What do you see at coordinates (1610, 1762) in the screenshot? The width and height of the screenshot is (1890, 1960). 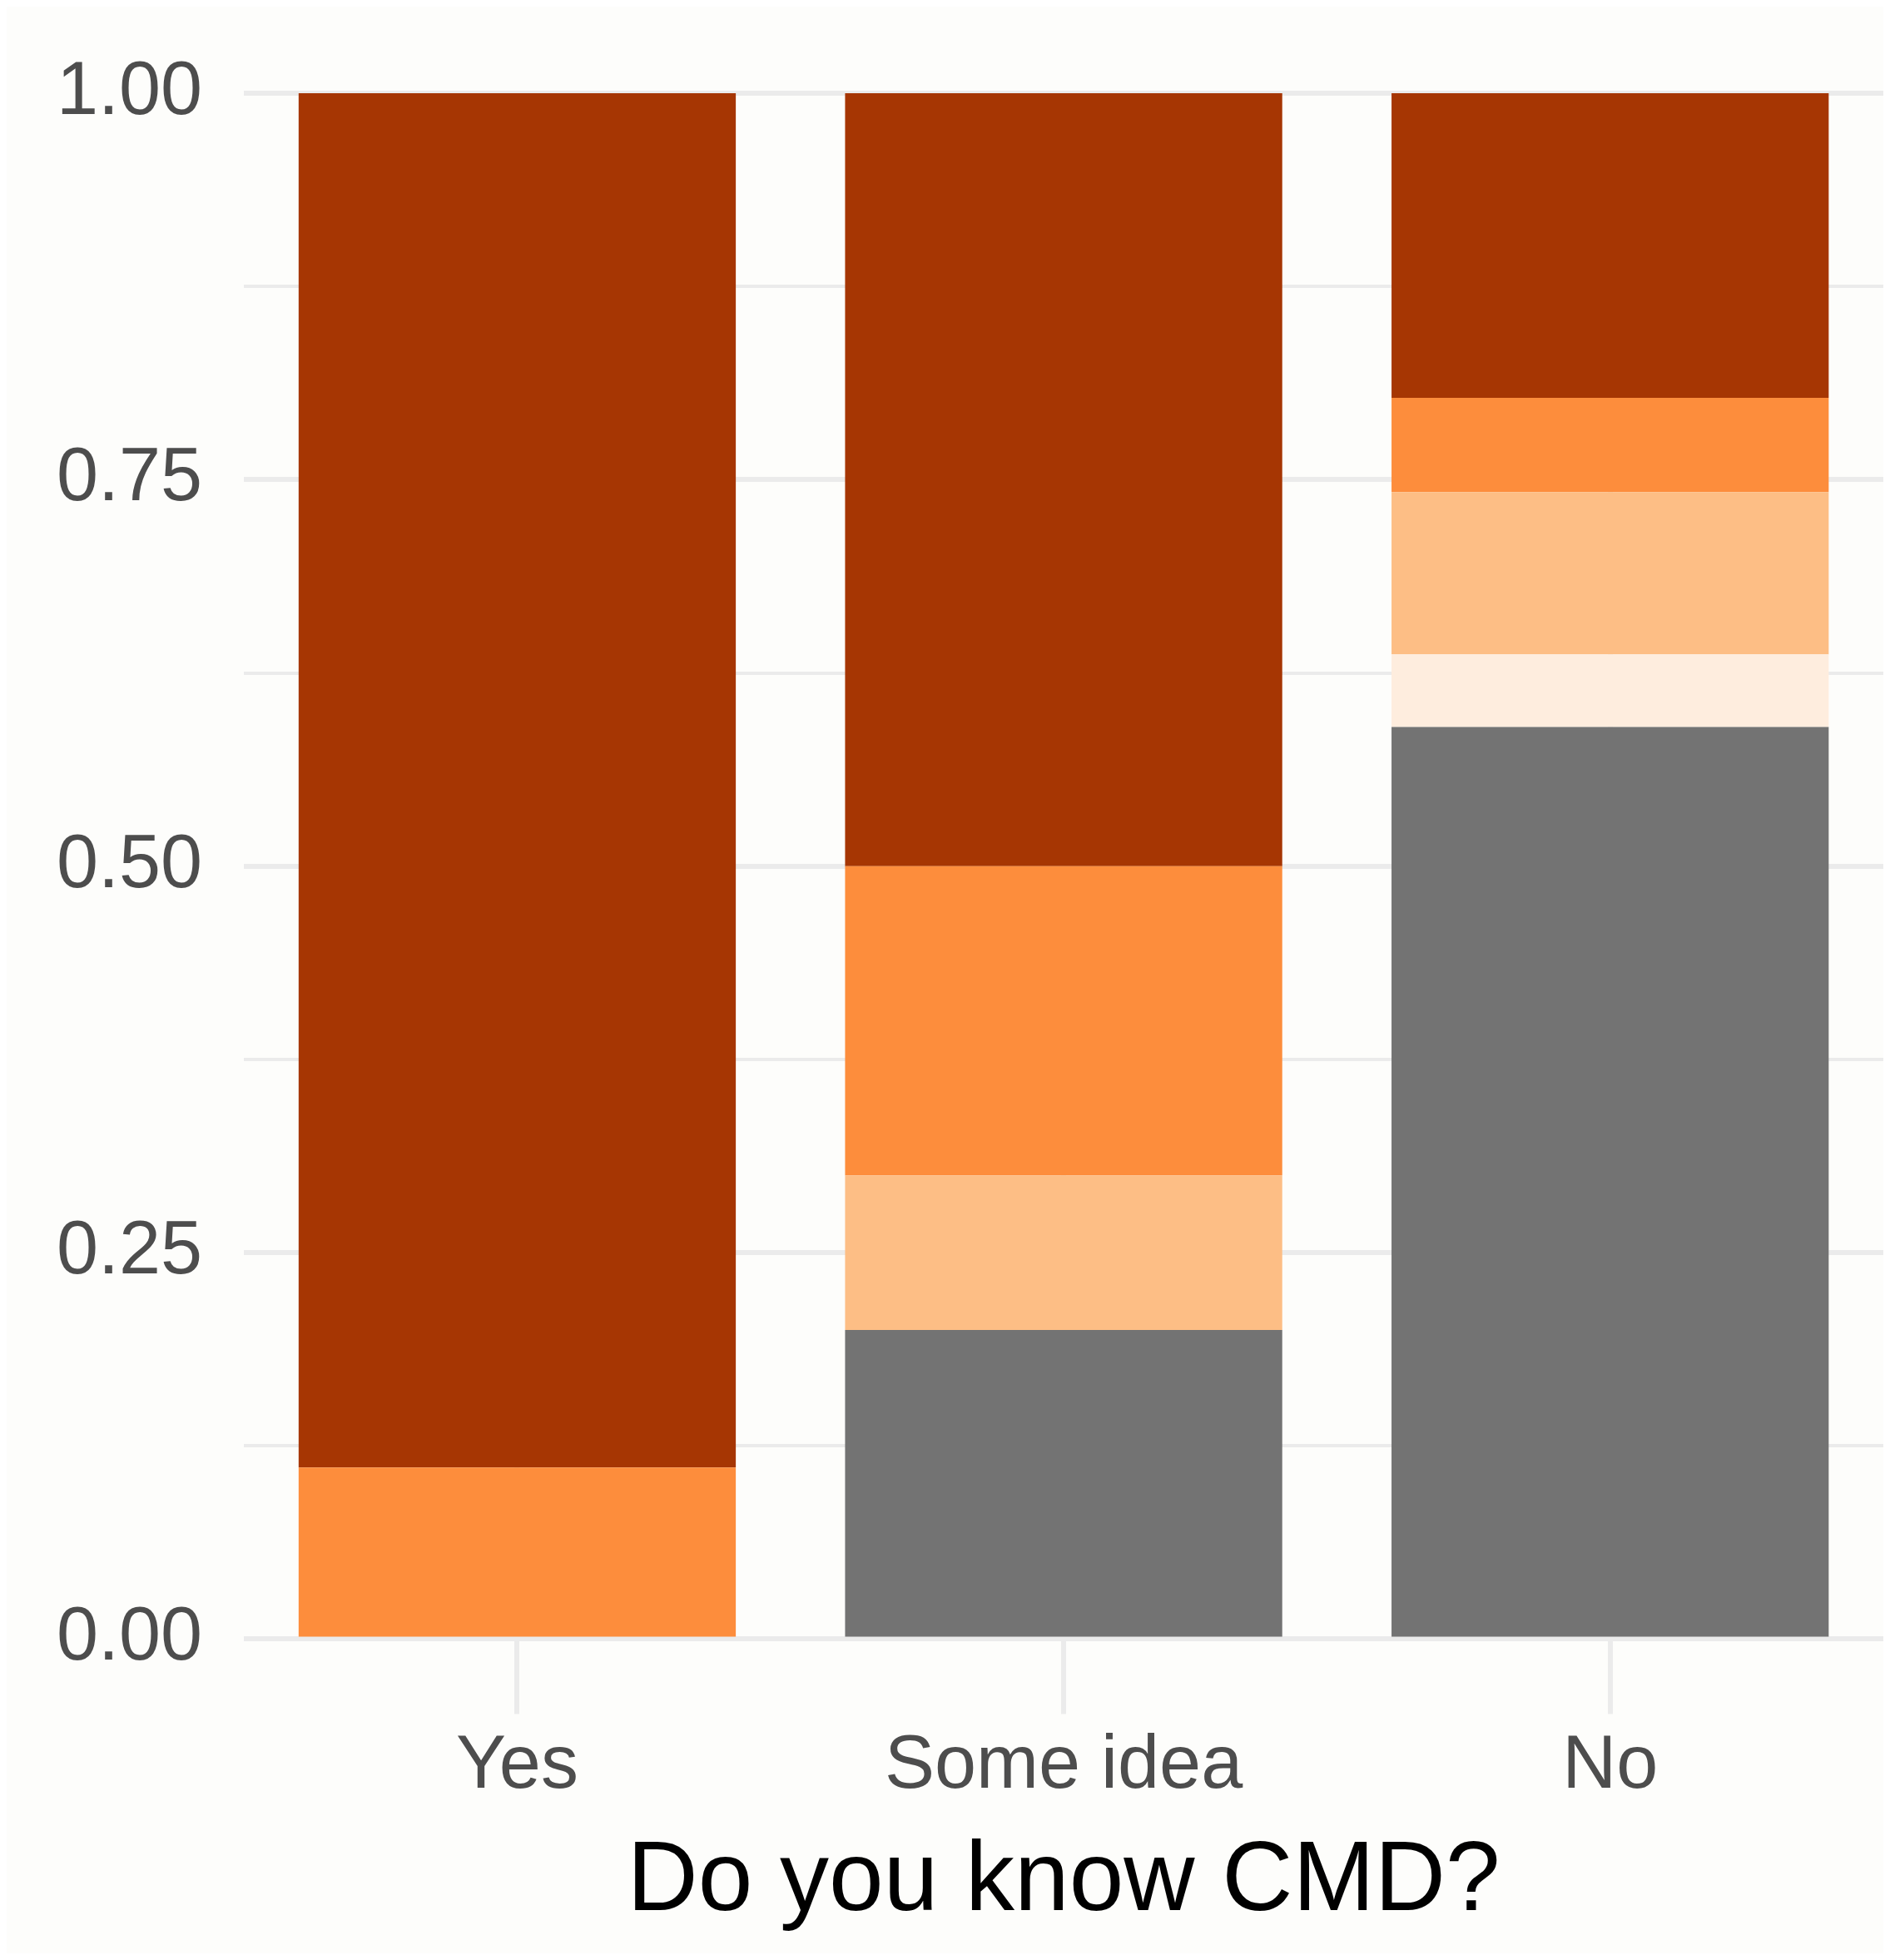 I see `x-tick-label: No` at bounding box center [1610, 1762].